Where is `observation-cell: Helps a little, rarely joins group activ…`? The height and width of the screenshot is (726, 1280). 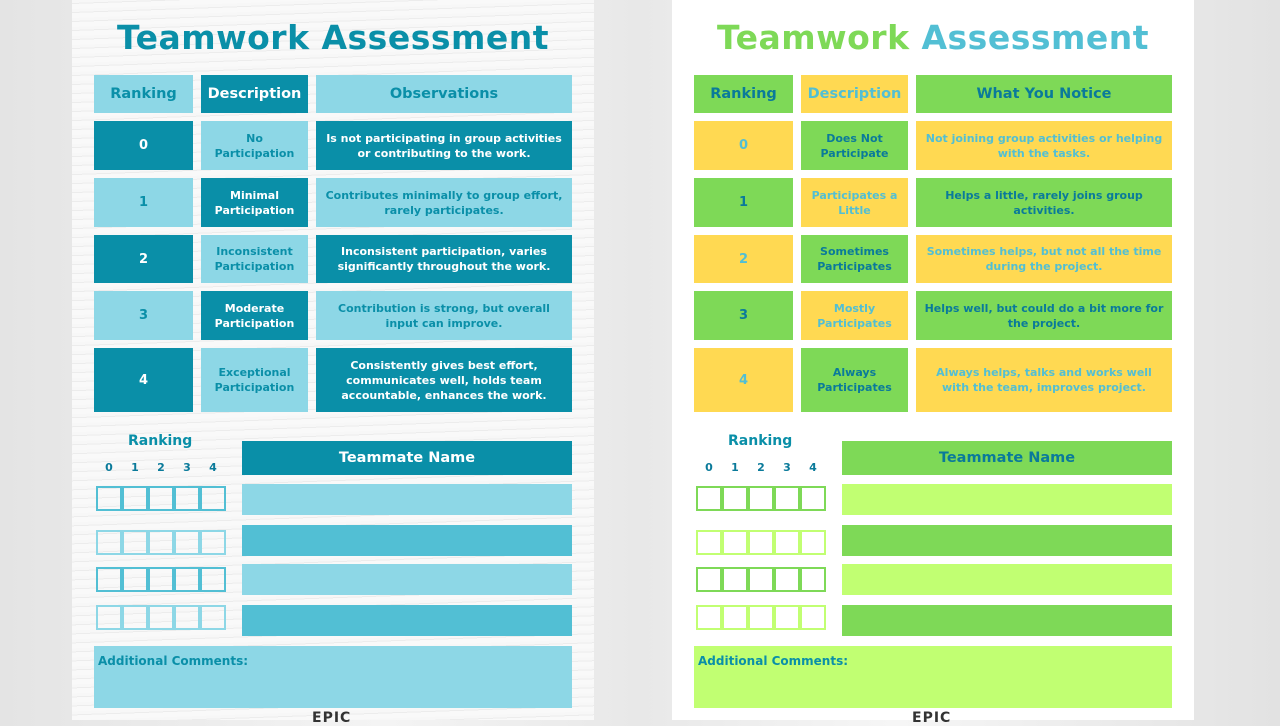 observation-cell: Helps a little, rarely joins group activ… is located at coordinates (1044, 202).